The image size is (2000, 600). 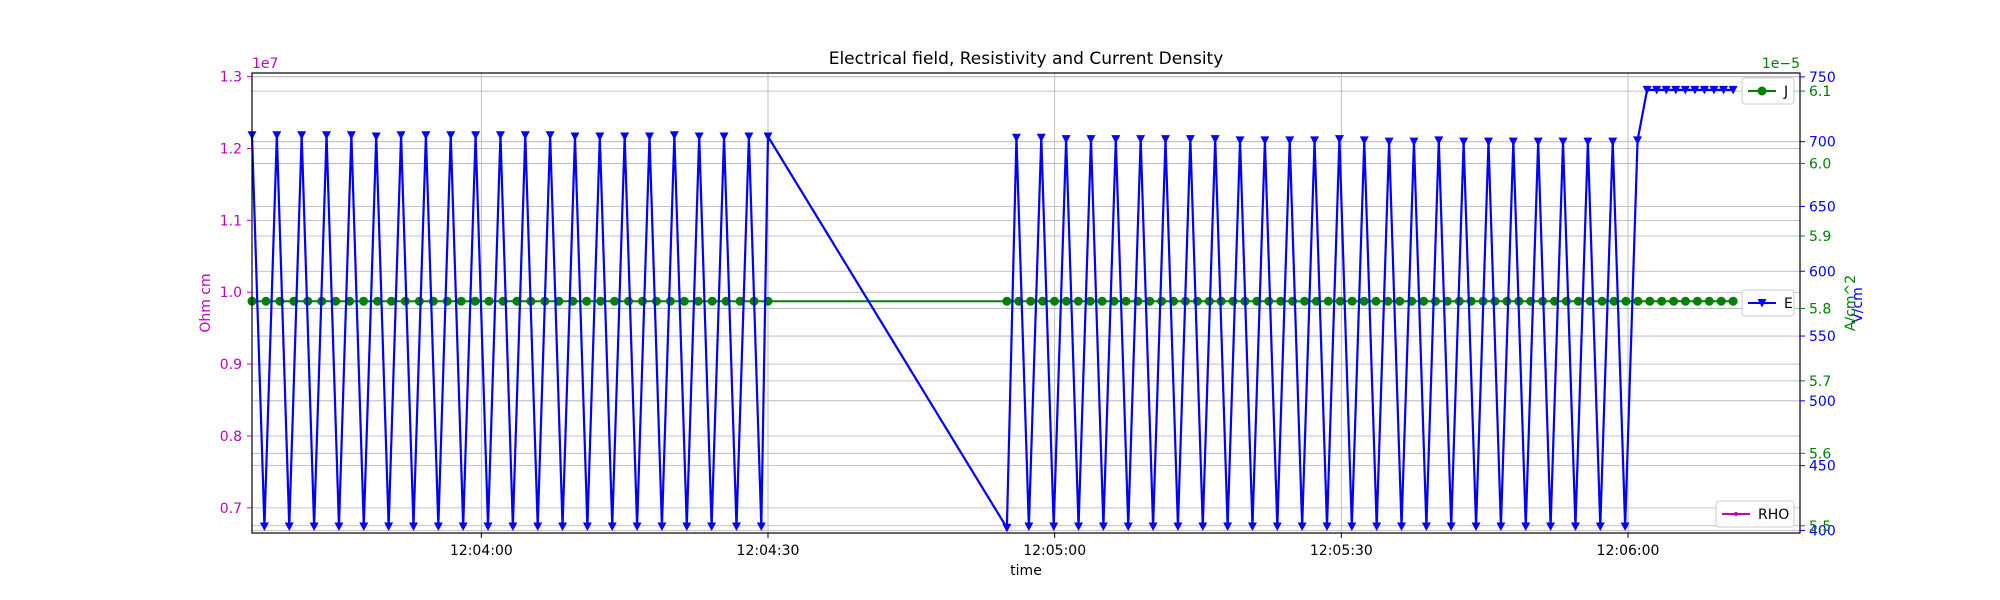 What do you see at coordinates (1822, 272) in the screenshot?
I see `right-e-tick-label: 600` at bounding box center [1822, 272].